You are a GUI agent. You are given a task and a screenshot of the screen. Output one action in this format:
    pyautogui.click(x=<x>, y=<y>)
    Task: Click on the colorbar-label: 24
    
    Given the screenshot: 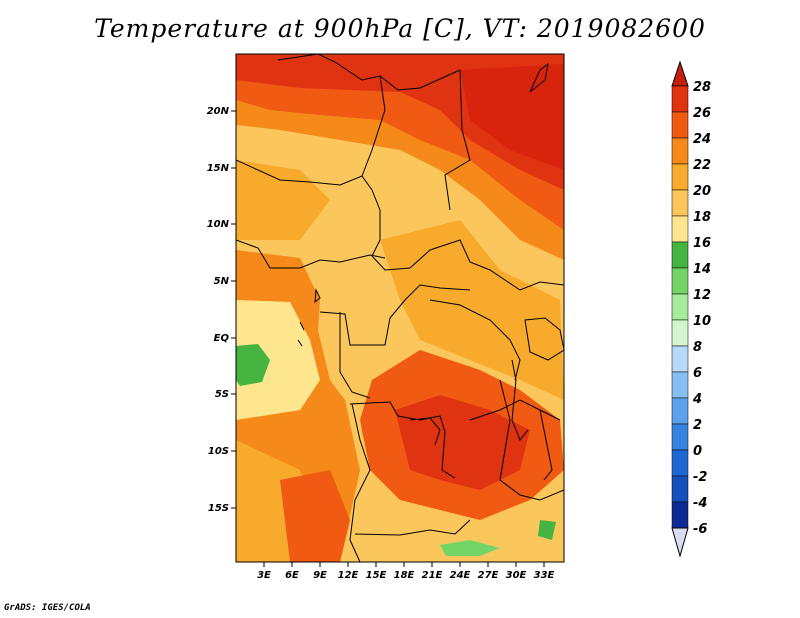 What is the action you would take?
    pyautogui.click(x=702, y=139)
    